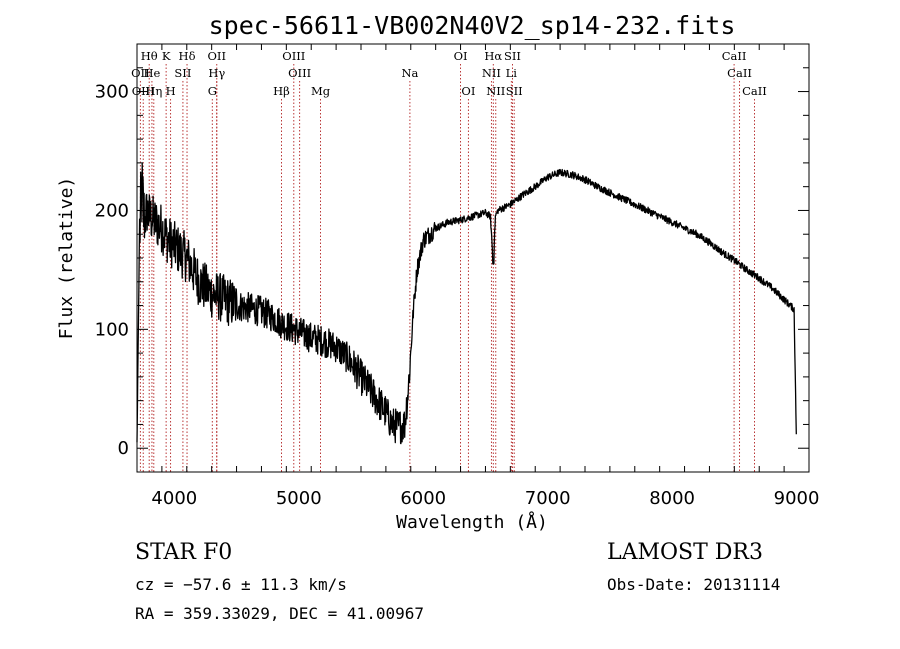 This screenshot has height=649, width=900. I want to click on line-label-Hβ: Hβ, so click(281, 91).